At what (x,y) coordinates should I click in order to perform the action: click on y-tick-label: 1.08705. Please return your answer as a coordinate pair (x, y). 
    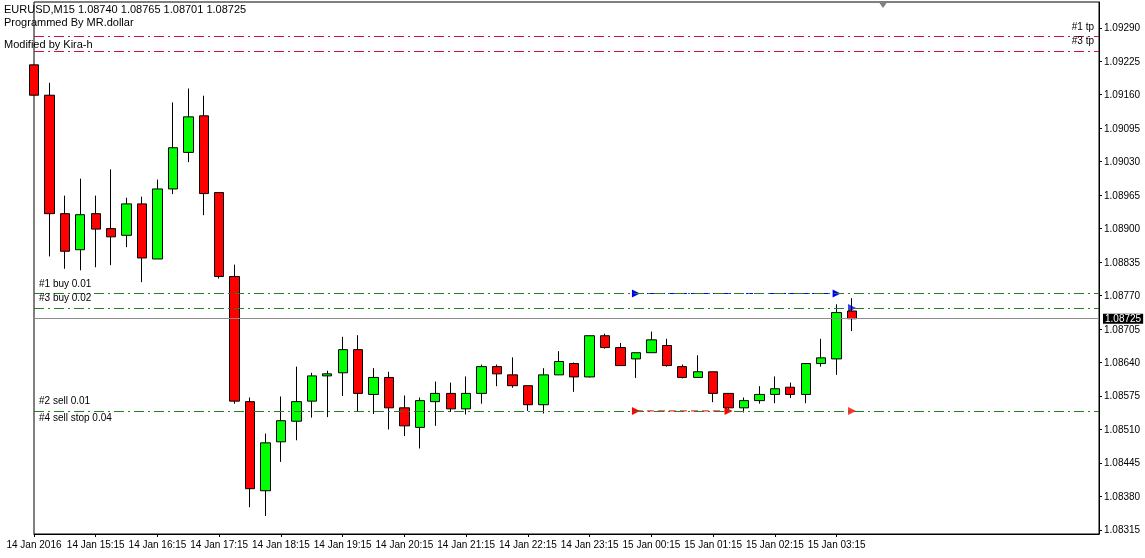
    Looking at the image, I should click on (1122, 329).